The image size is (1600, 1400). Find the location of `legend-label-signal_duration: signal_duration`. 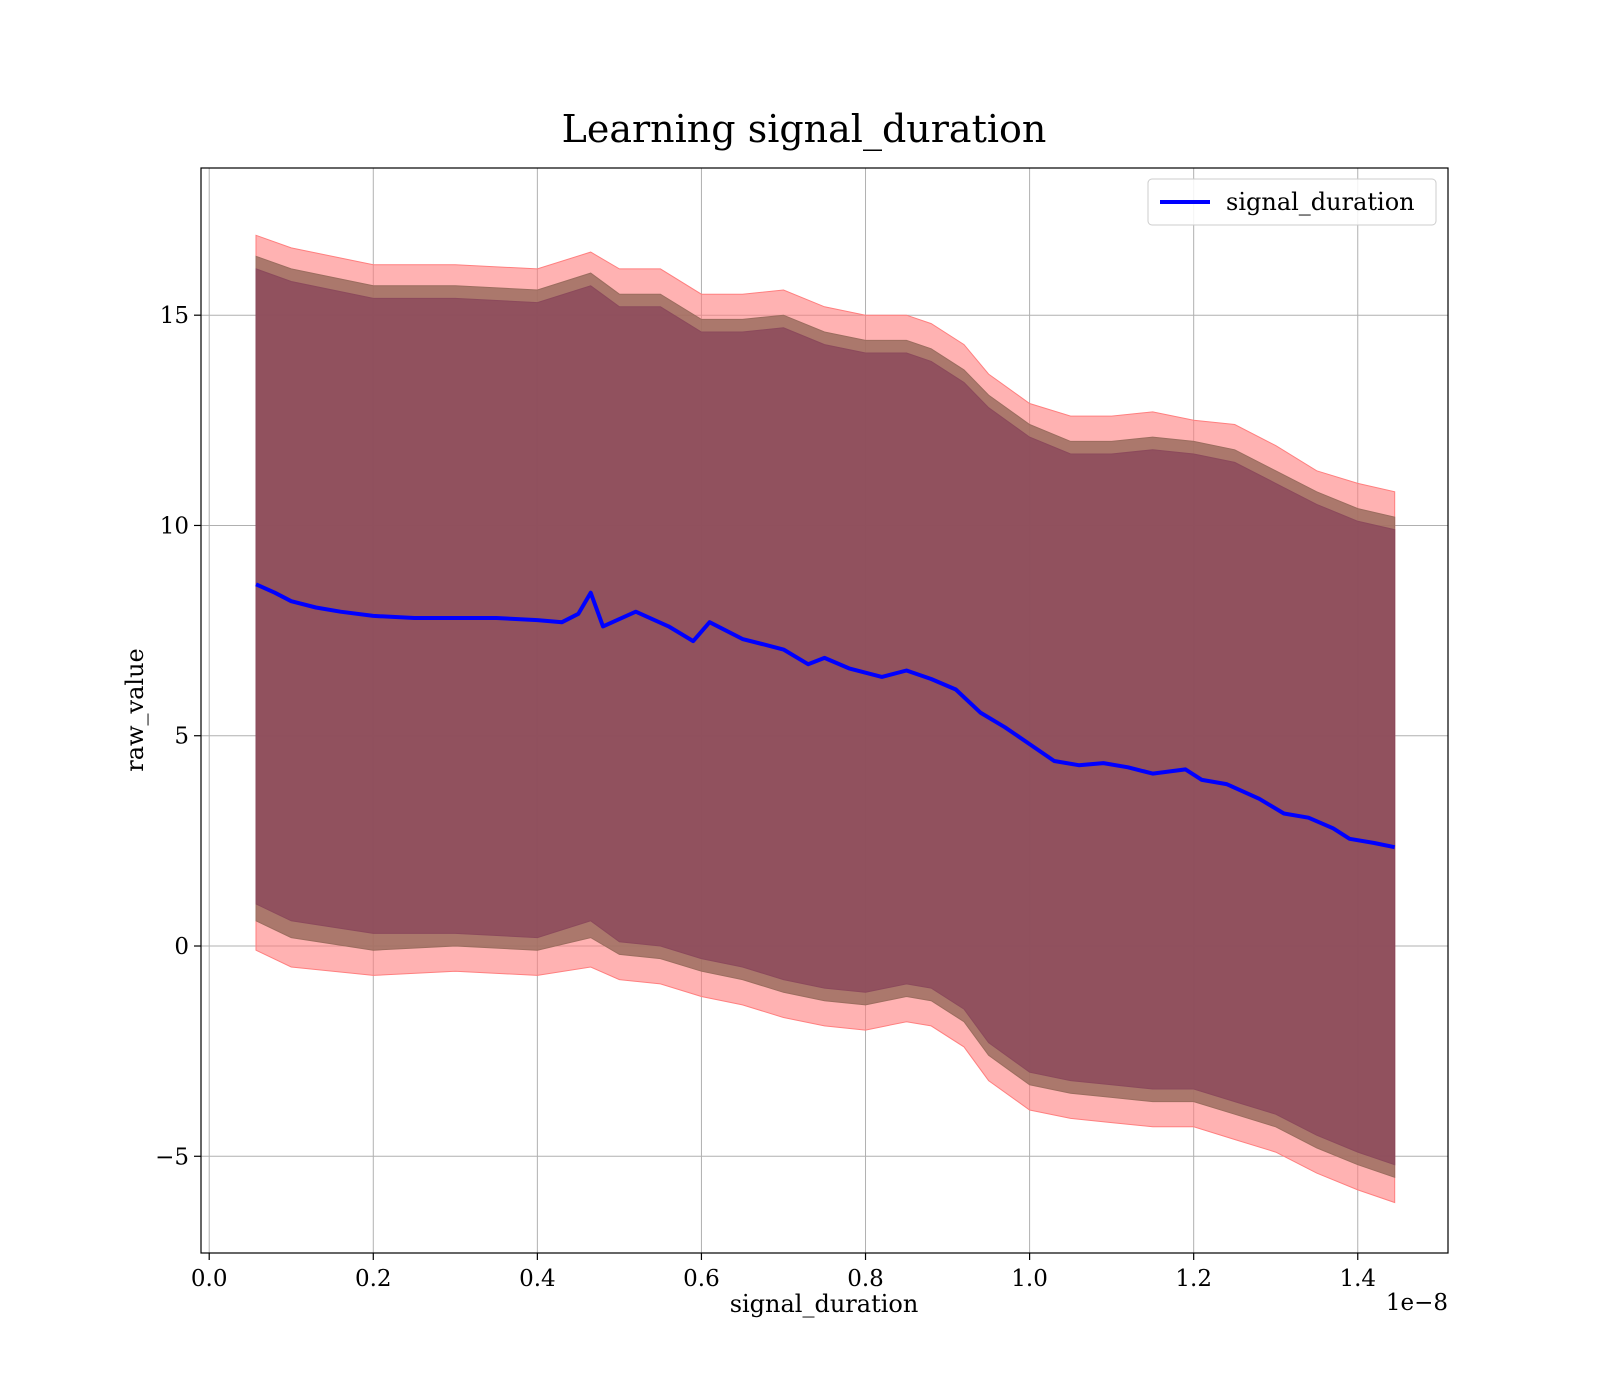

legend-label-signal_duration: signal_duration is located at coordinates (1320, 202).